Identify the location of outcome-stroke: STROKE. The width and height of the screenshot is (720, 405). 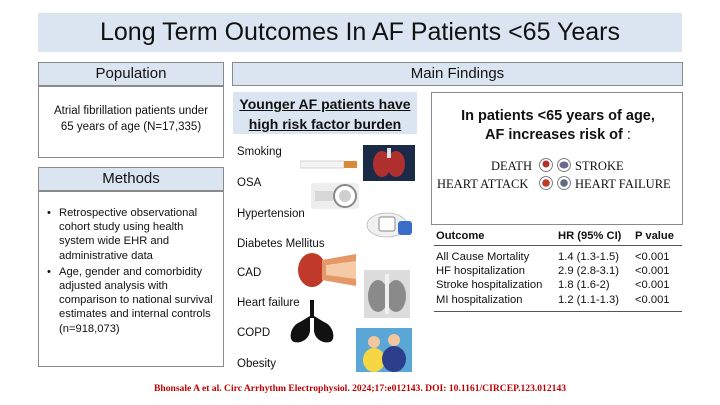
(599, 166).